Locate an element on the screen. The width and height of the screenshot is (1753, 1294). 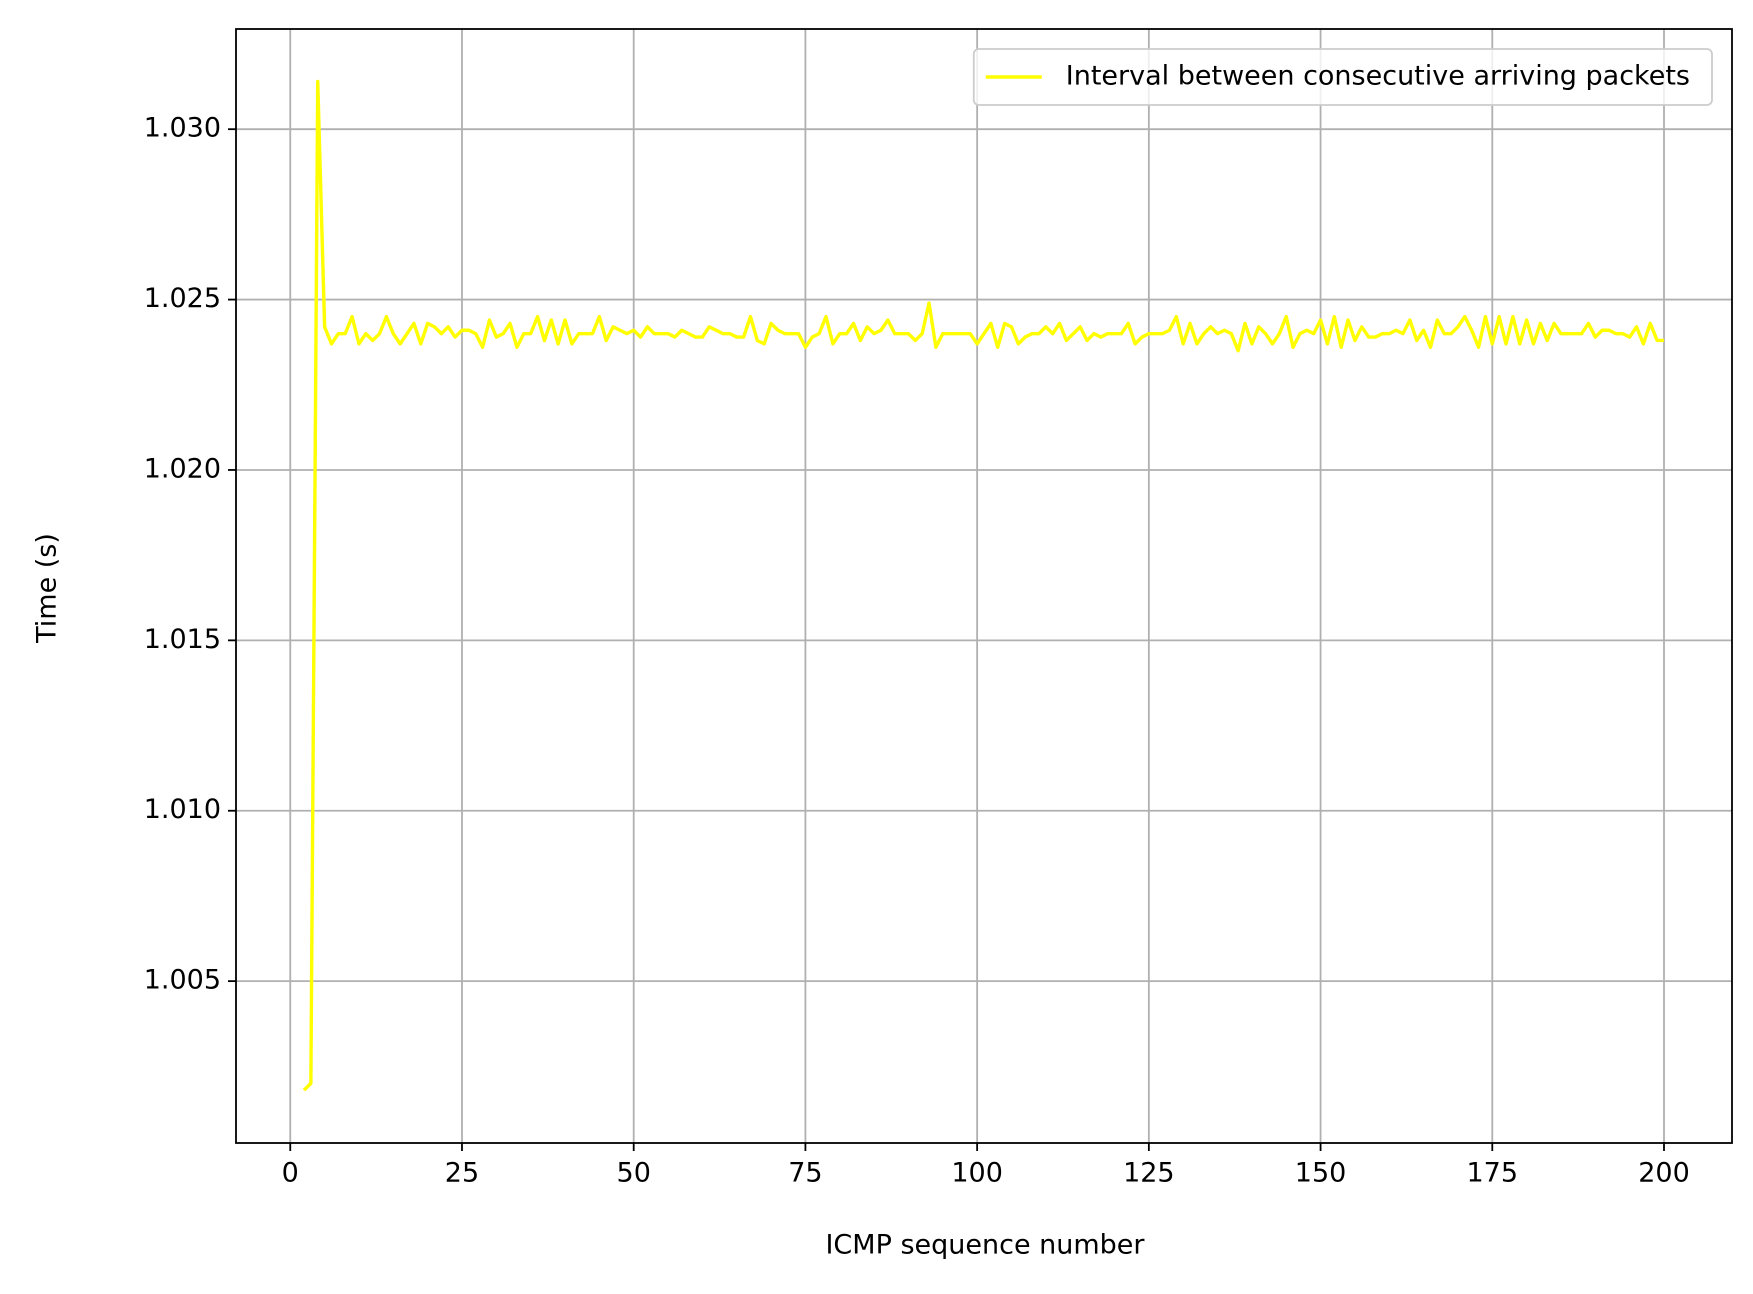
y-axis-label: Time (s) is located at coordinates (47, 588).